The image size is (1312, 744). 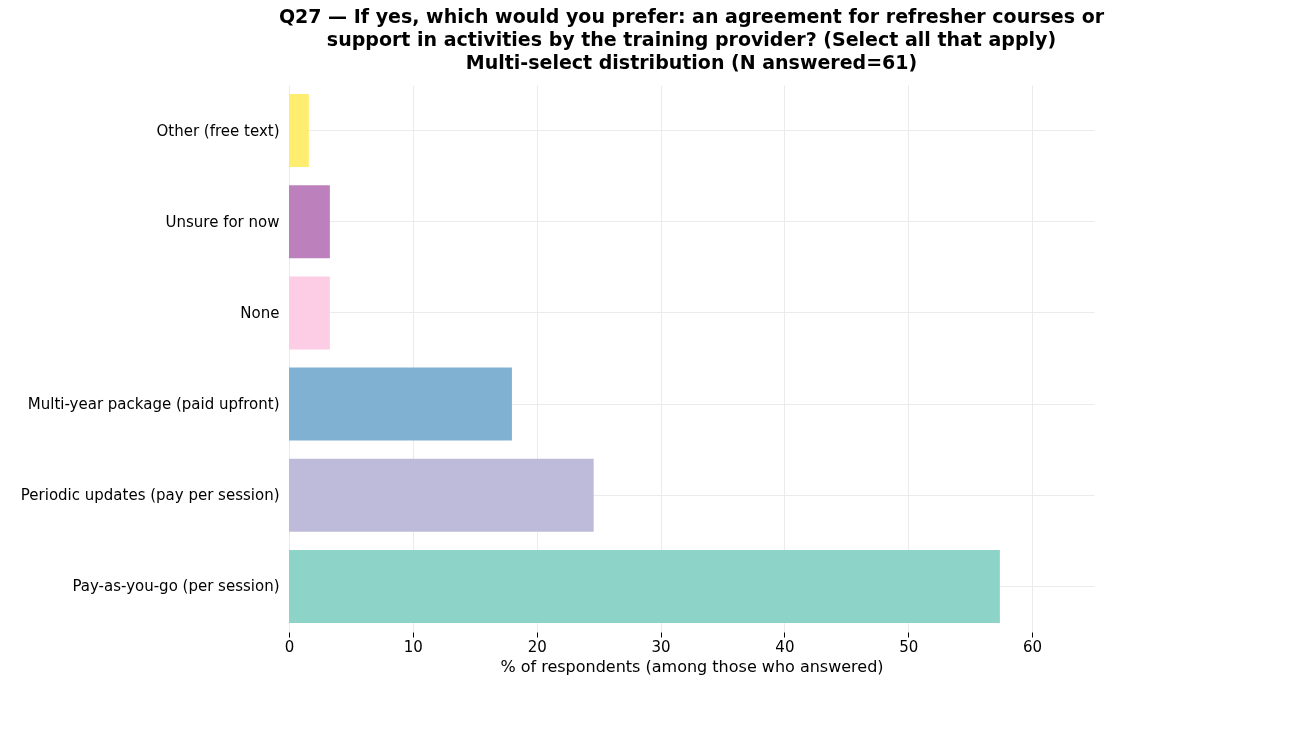 I want to click on x-axis-title: % of respondents (among those who answered), so click(x=692, y=666).